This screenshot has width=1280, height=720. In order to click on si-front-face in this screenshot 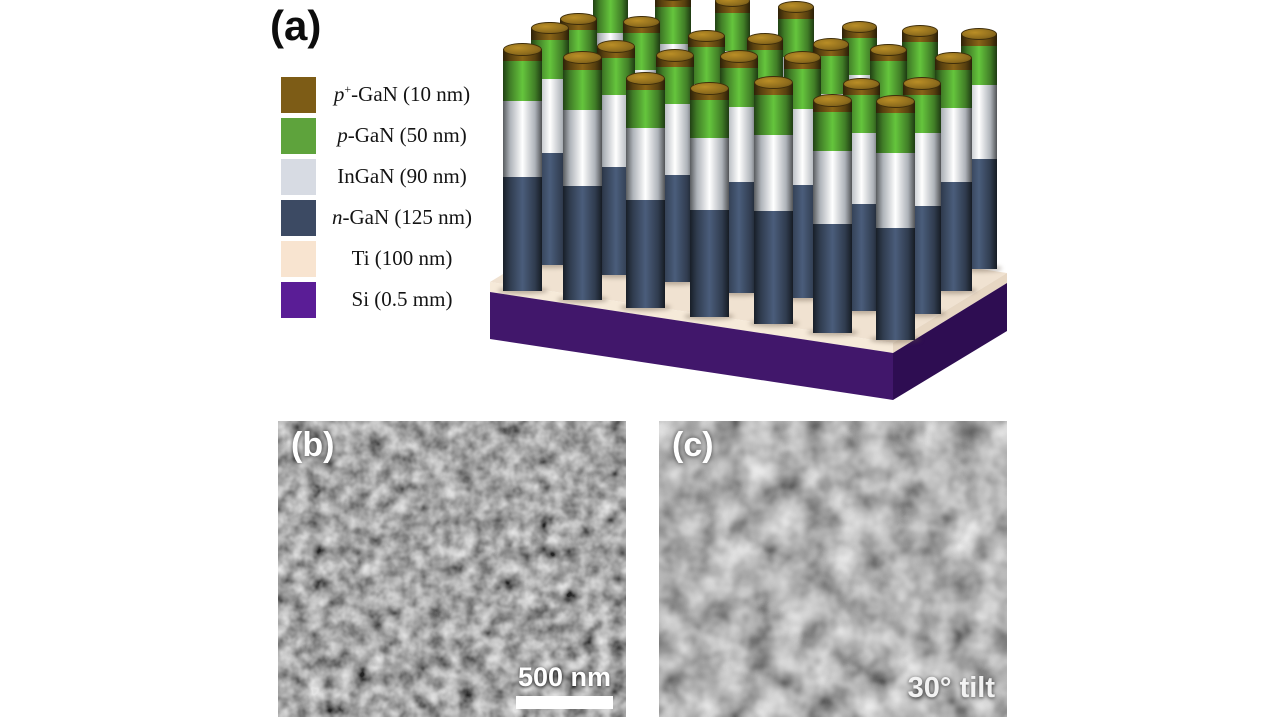, I will do `click(691, 346)`.